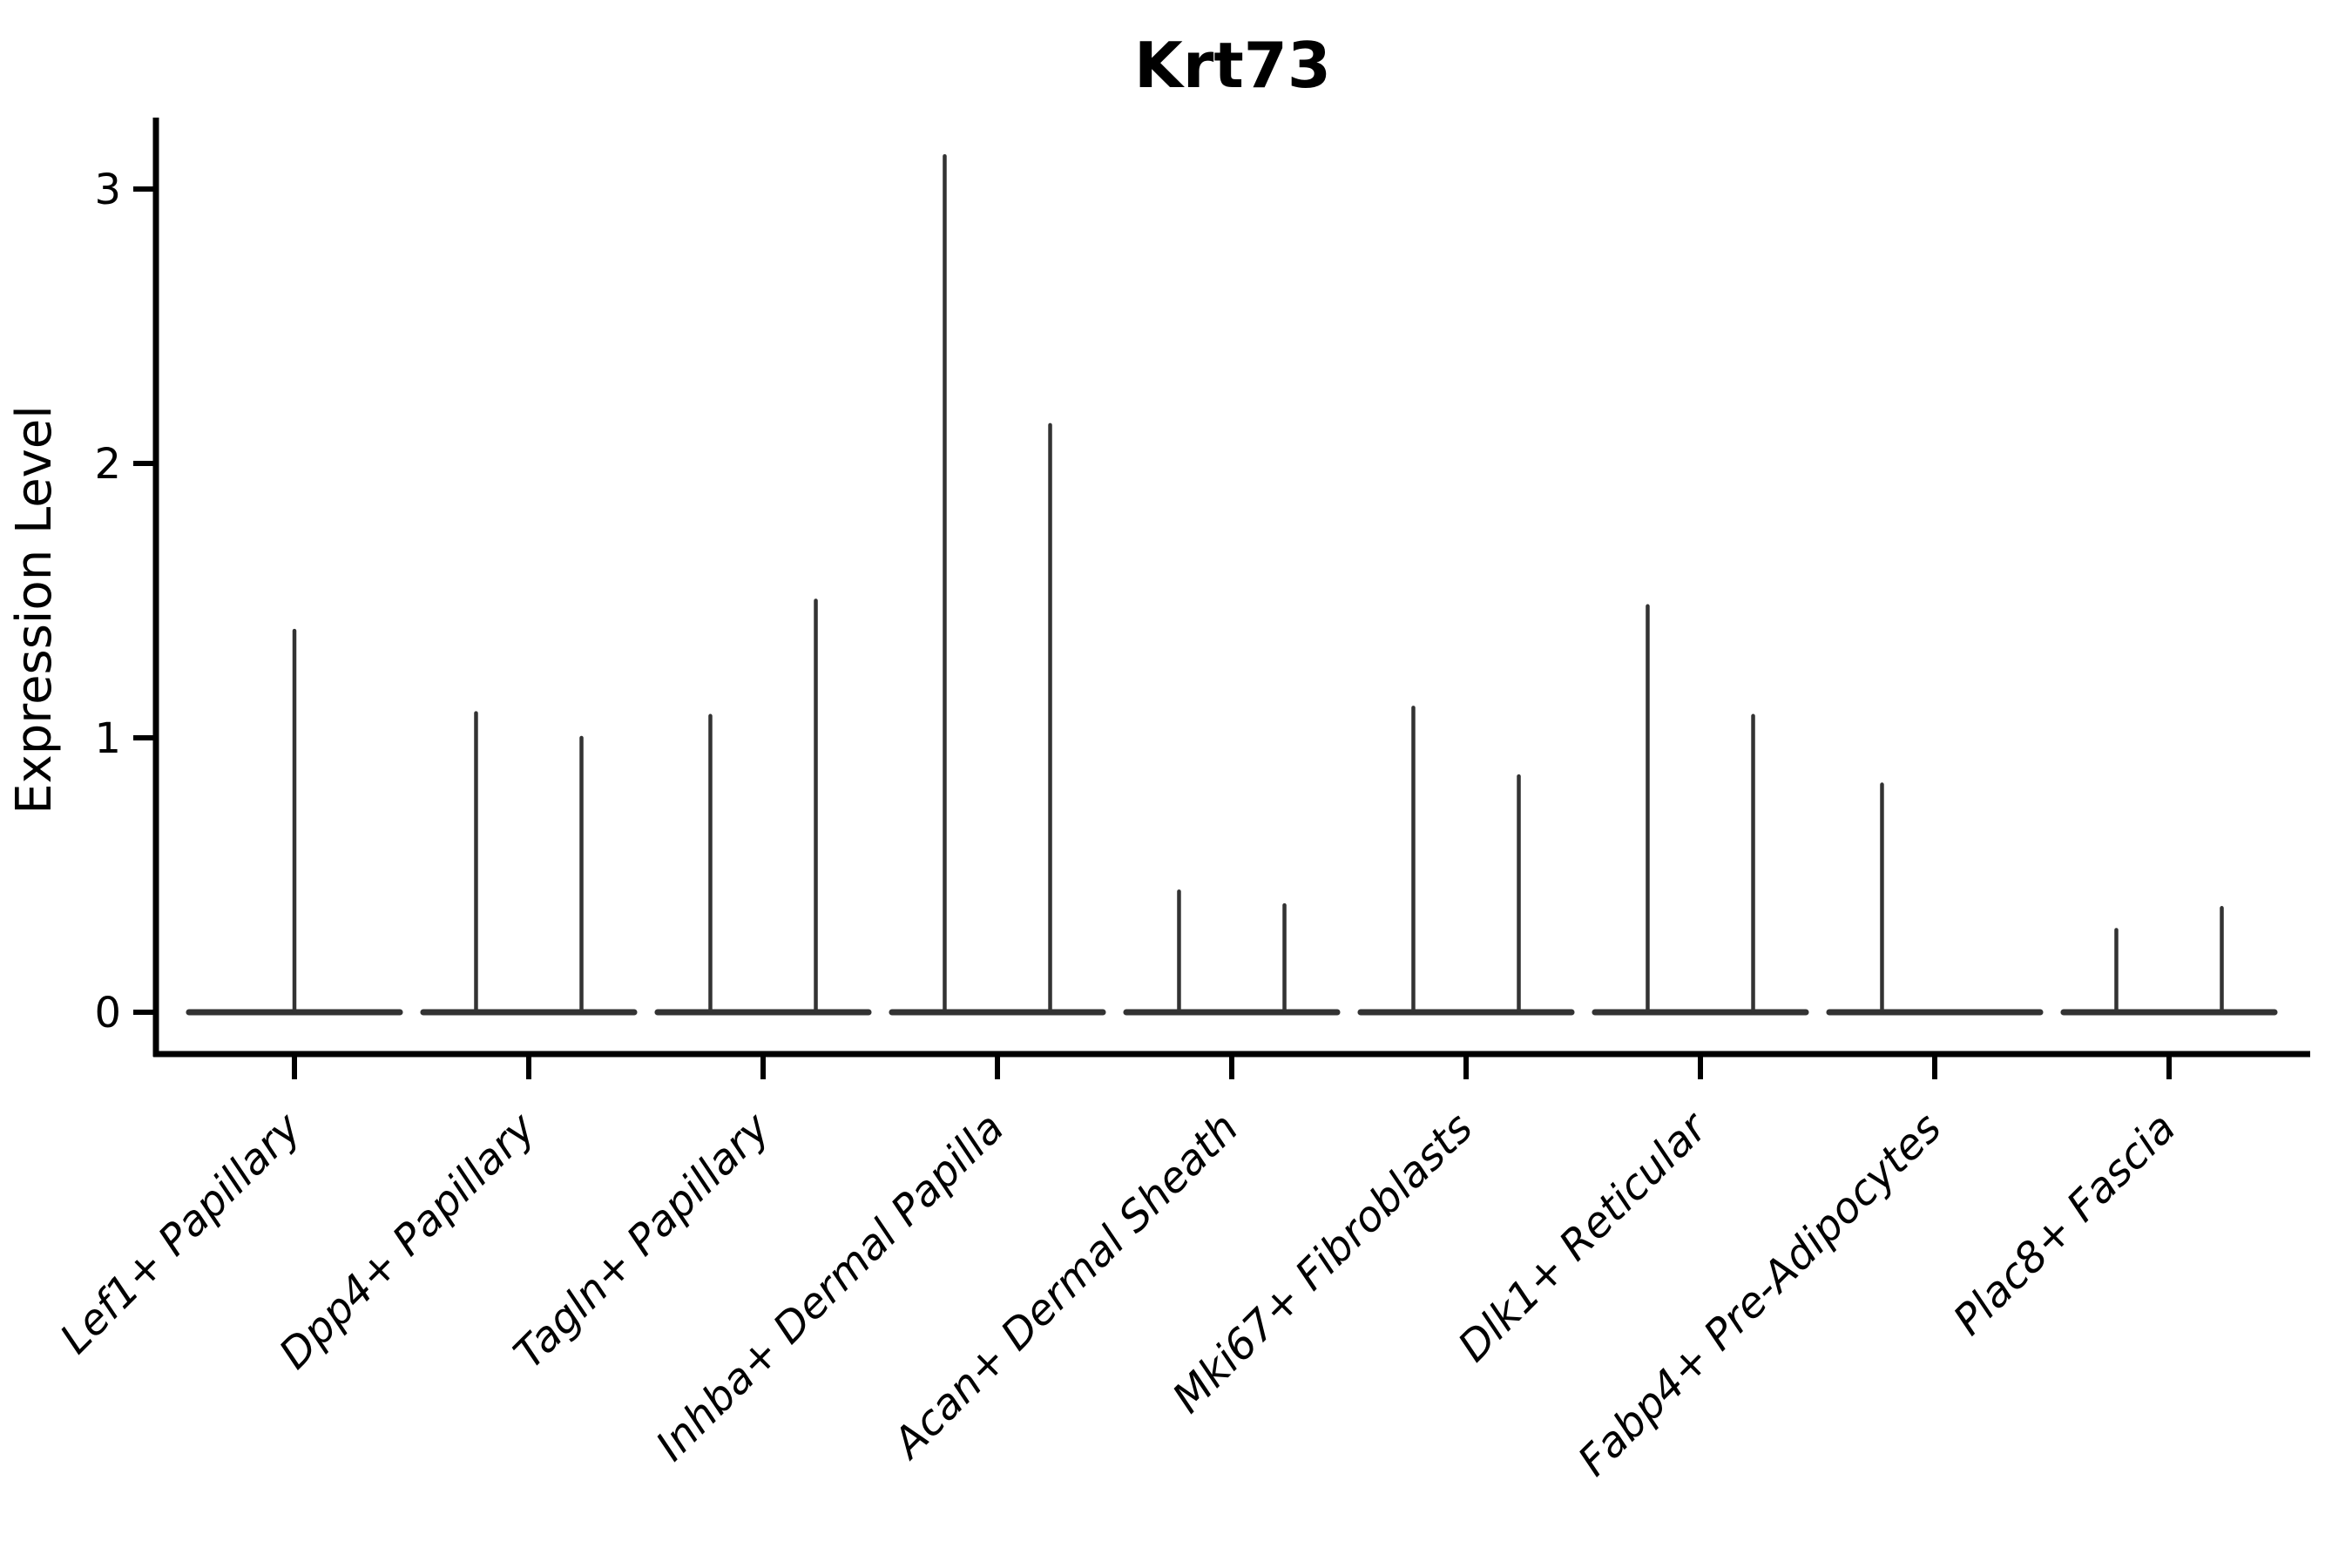  Describe the element at coordinates (124, 601) in the screenshot. I see `y-axis: 0 1 2 3` at that location.